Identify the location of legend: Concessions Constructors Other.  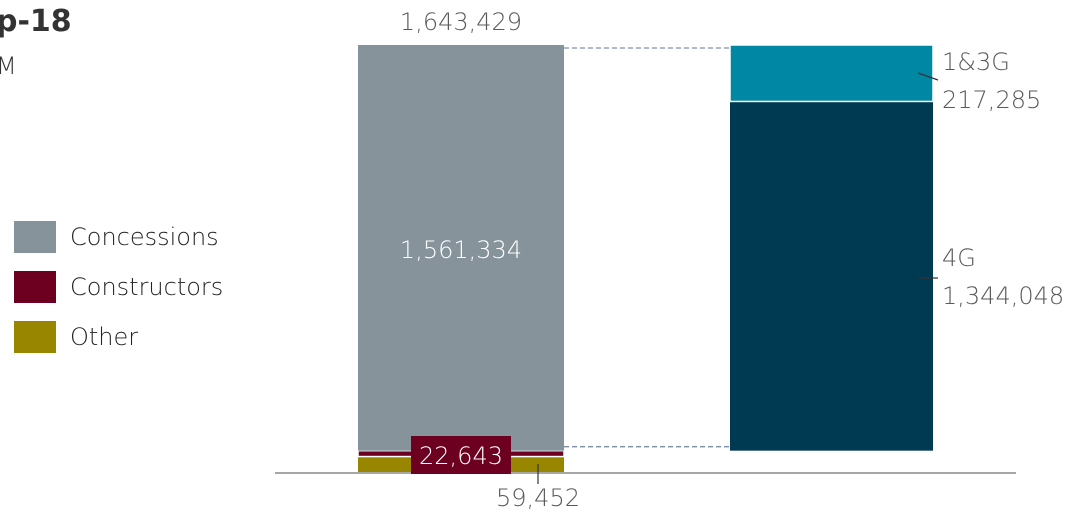
(118, 287).